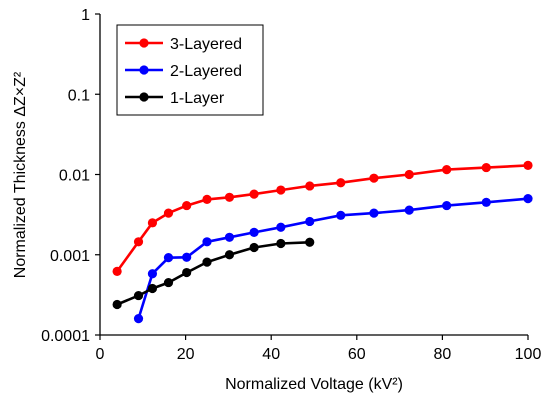 Image resolution: width=550 pixels, height=406 pixels. Describe the element at coordinates (319, 349) in the screenshot. I see `x-ticks: 0 20 40 60 80 100` at that location.